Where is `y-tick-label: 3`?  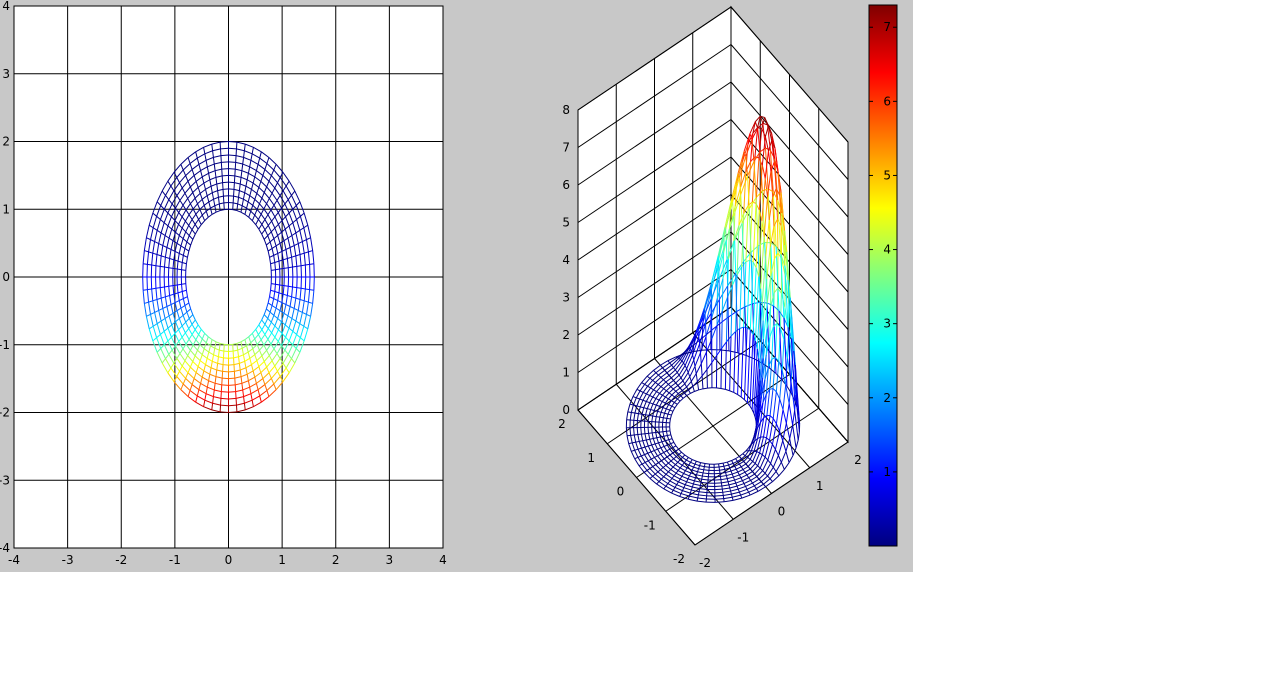
y-tick-label: 3 is located at coordinates (6, 74).